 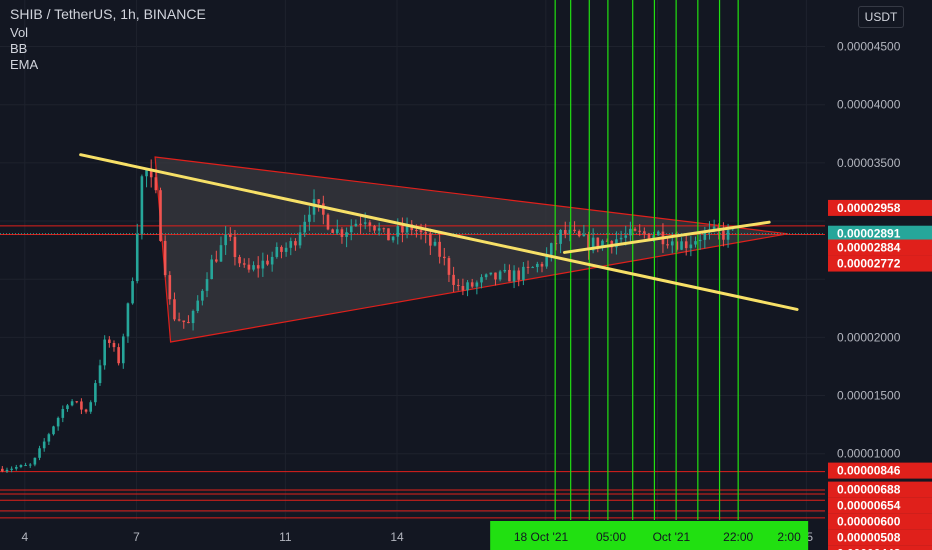 I want to click on time-highlight-label: 05:00, so click(x=611, y=537).